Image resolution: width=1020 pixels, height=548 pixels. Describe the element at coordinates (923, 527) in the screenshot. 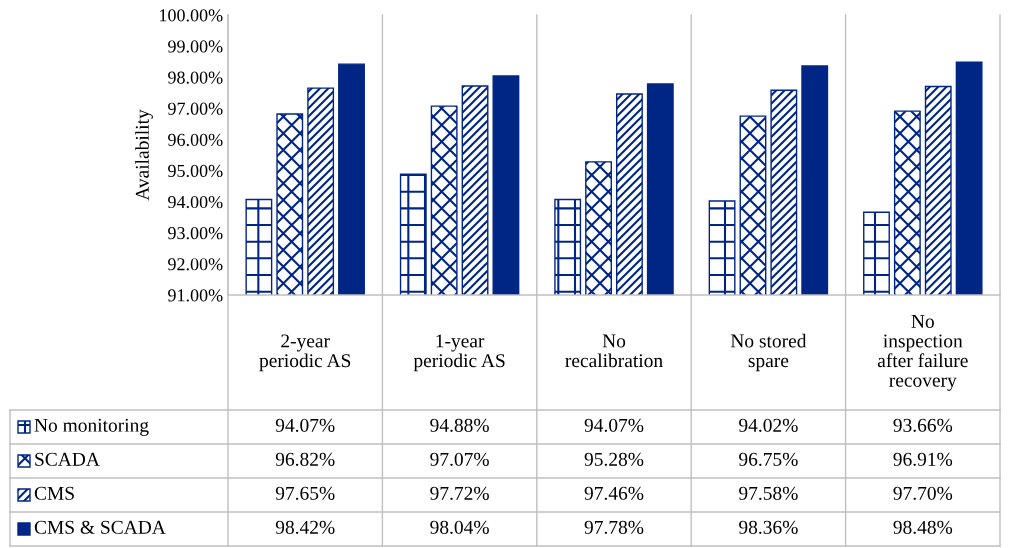

I see `data-label: 98.48%` at that location.